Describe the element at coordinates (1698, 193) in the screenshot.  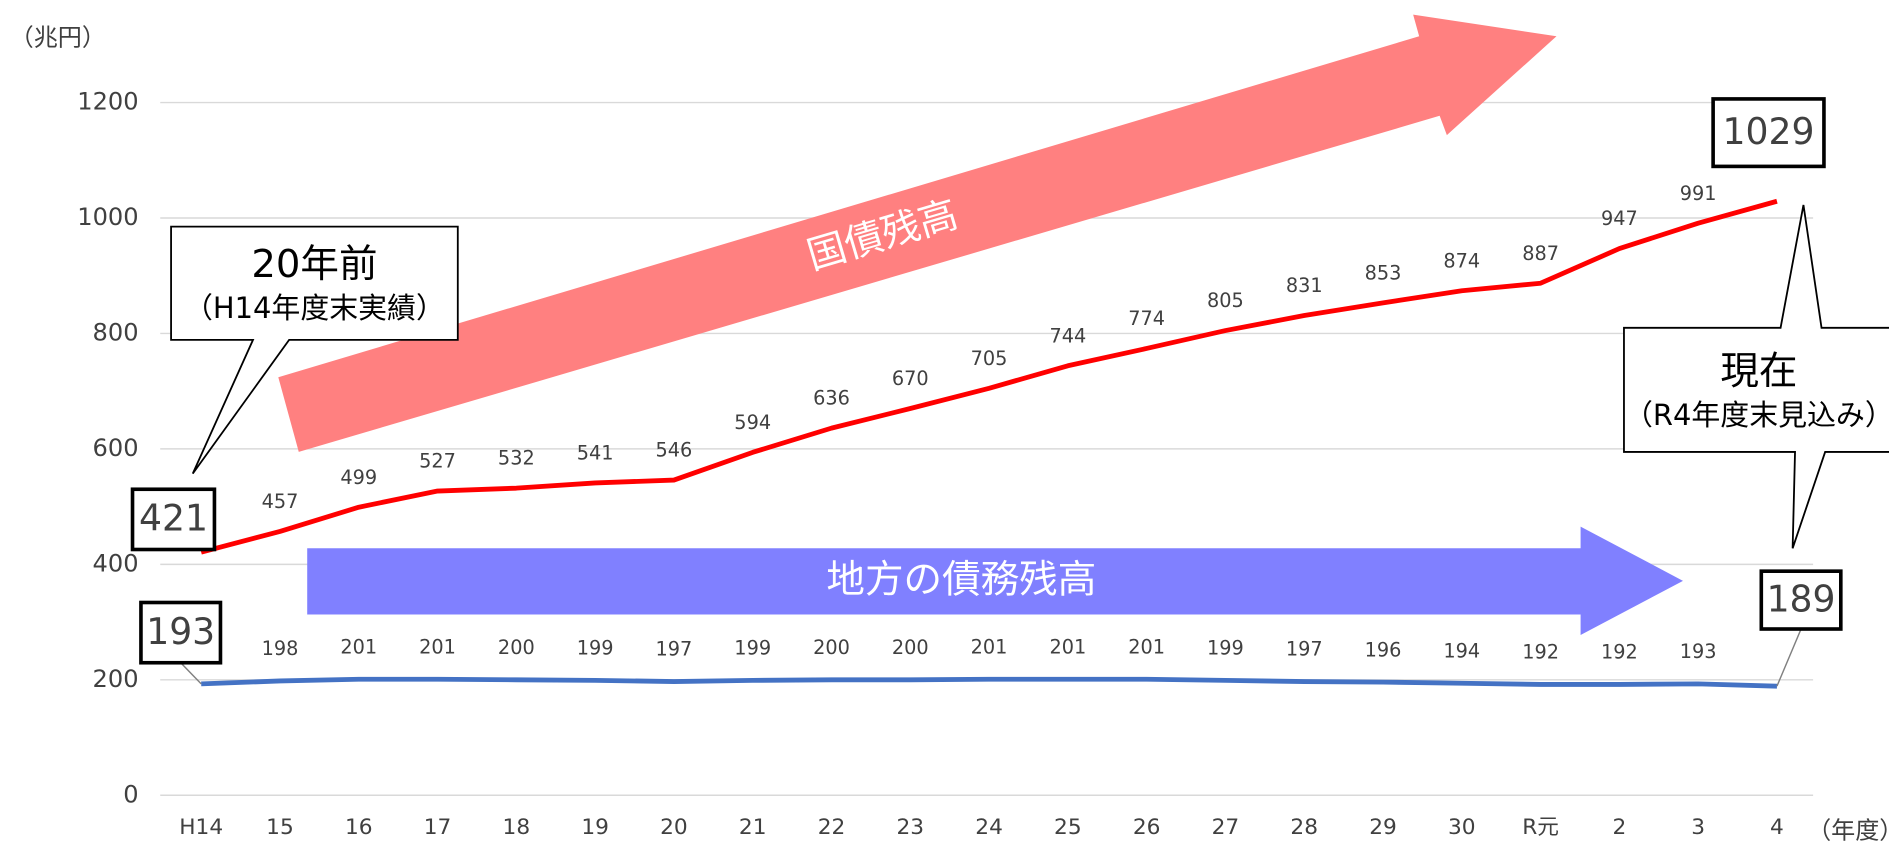
I see `data-label: 991` at that location.